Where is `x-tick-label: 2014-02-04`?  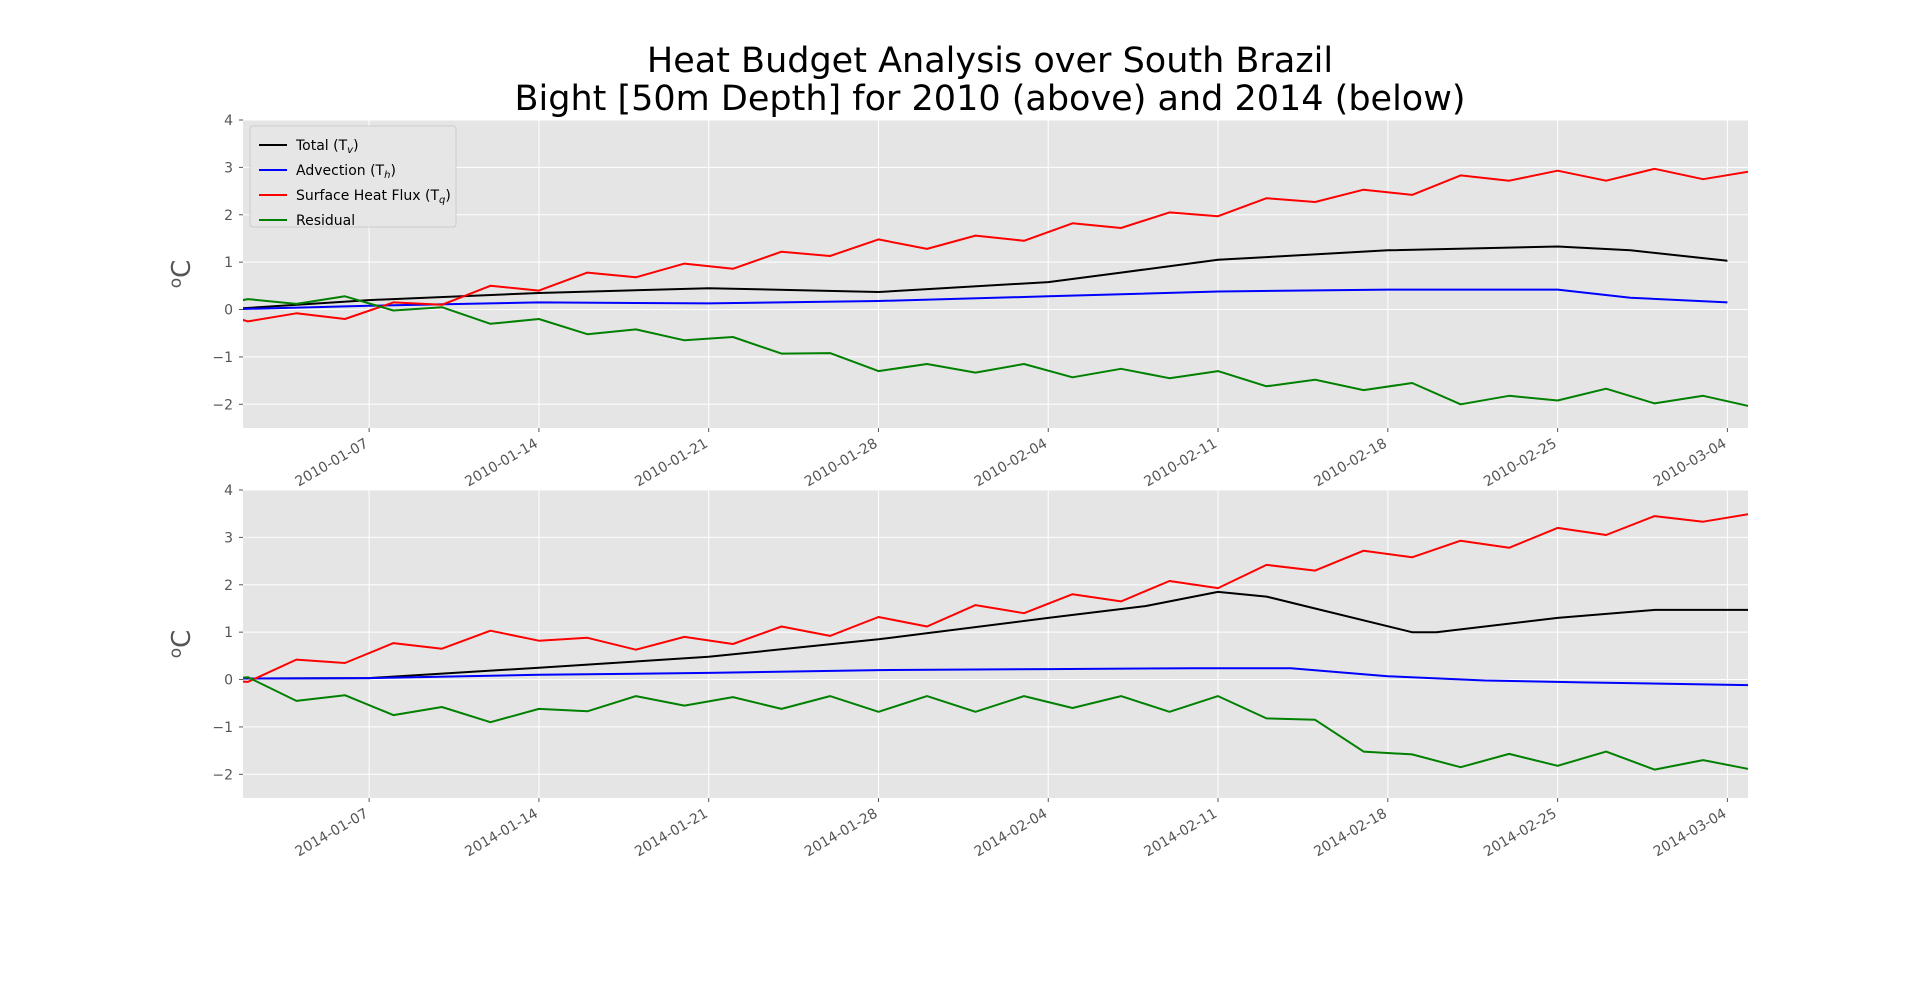
x-tick-label: 2014-02-04 is located at coordinates (1011, 833).